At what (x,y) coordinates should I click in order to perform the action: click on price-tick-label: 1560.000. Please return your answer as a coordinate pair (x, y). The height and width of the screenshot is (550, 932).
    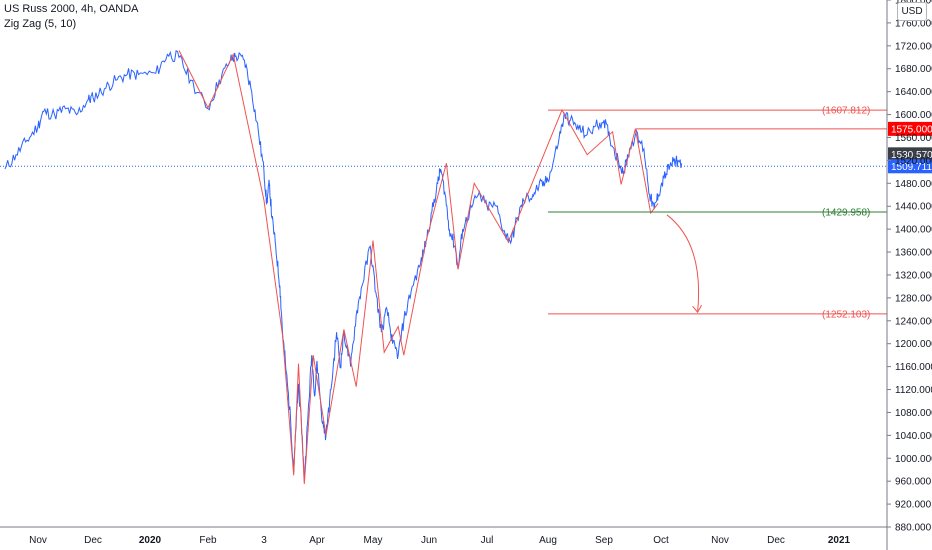
    Looking at the image, I should click on (913, 138).